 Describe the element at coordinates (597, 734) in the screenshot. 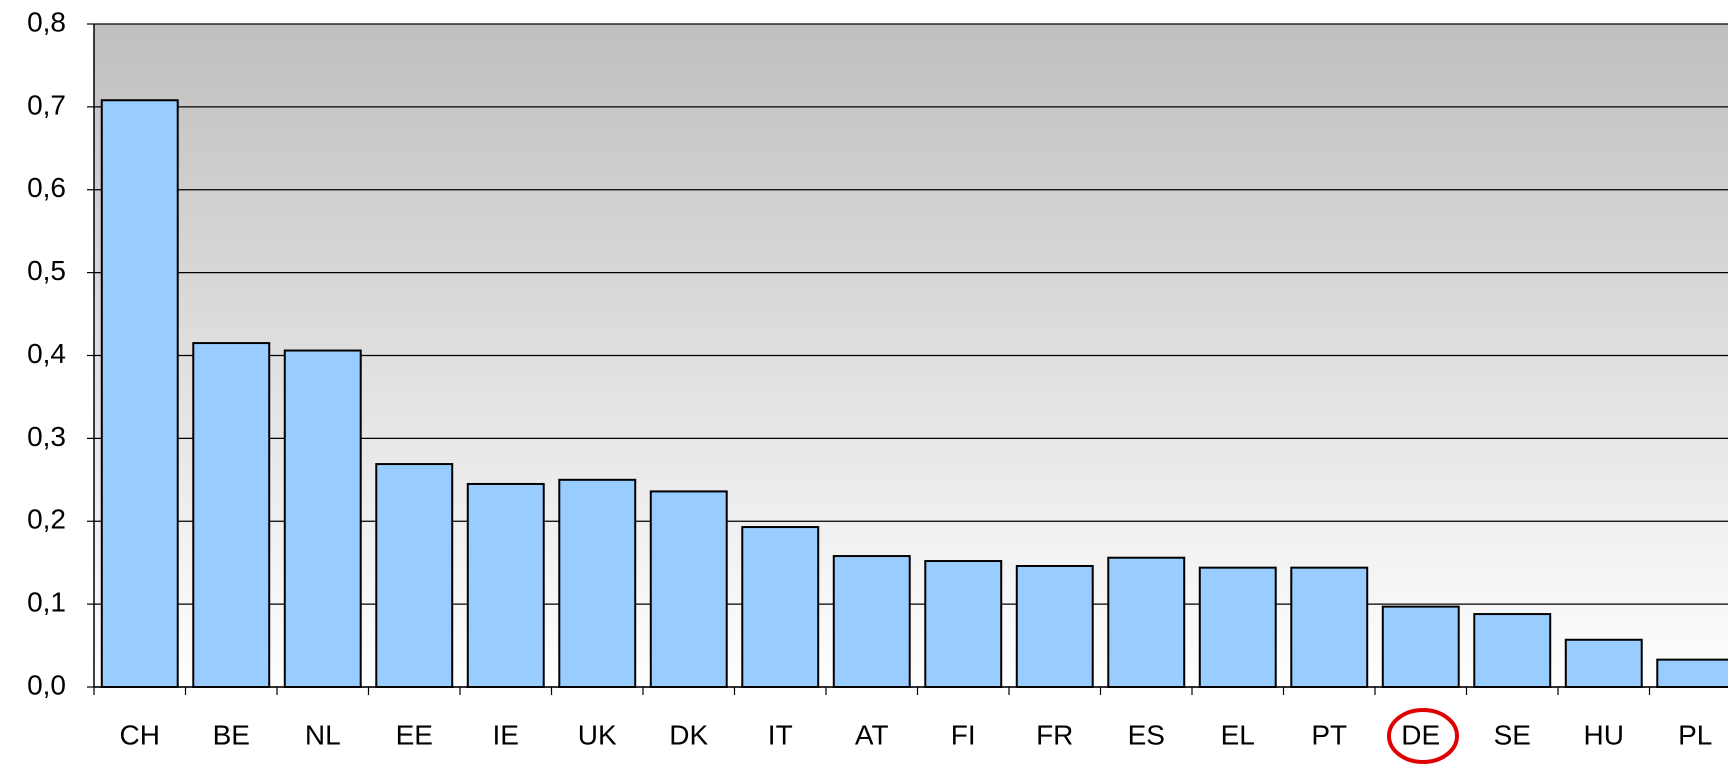

I see `x-tick-label: UK` at that location.